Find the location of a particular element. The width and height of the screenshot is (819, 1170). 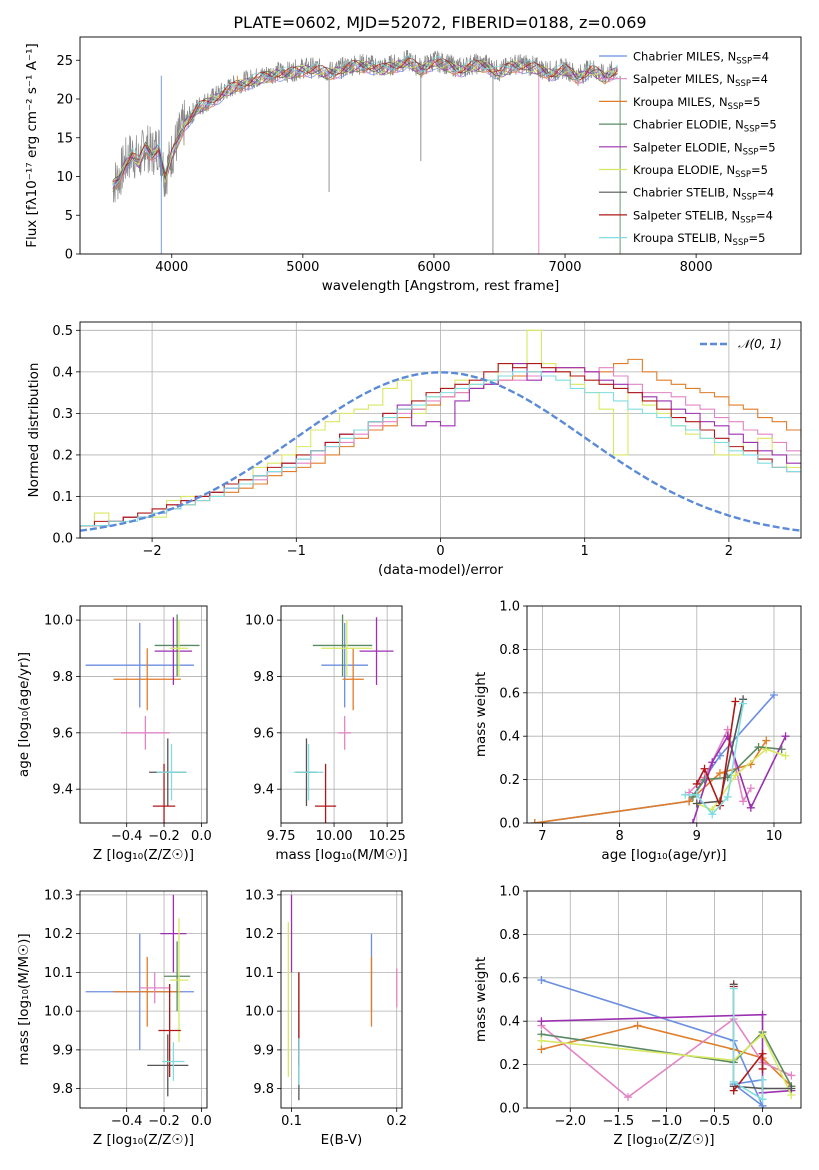

y-tick-label: 15 is located at coordinates (64, 138).